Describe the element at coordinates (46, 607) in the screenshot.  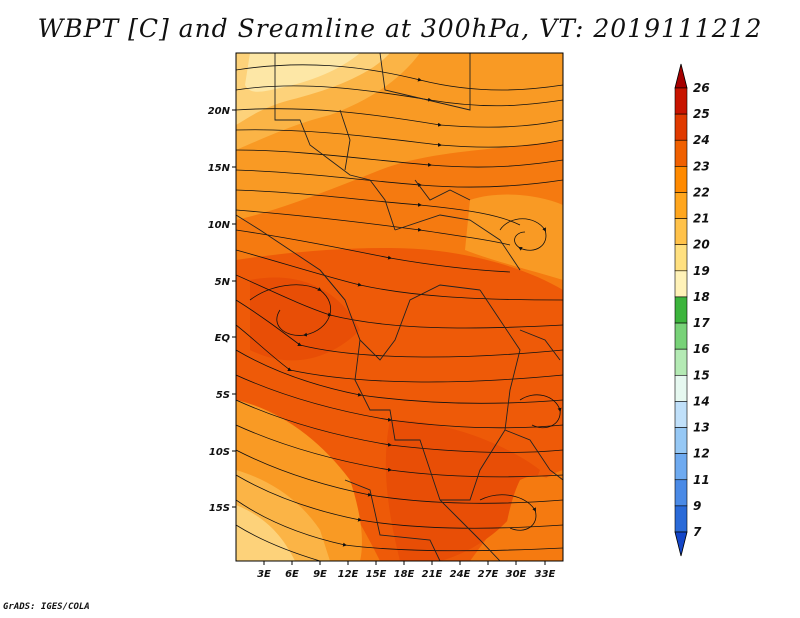
I see `footer-credit: GrADS: IGES/COLA` at that location.